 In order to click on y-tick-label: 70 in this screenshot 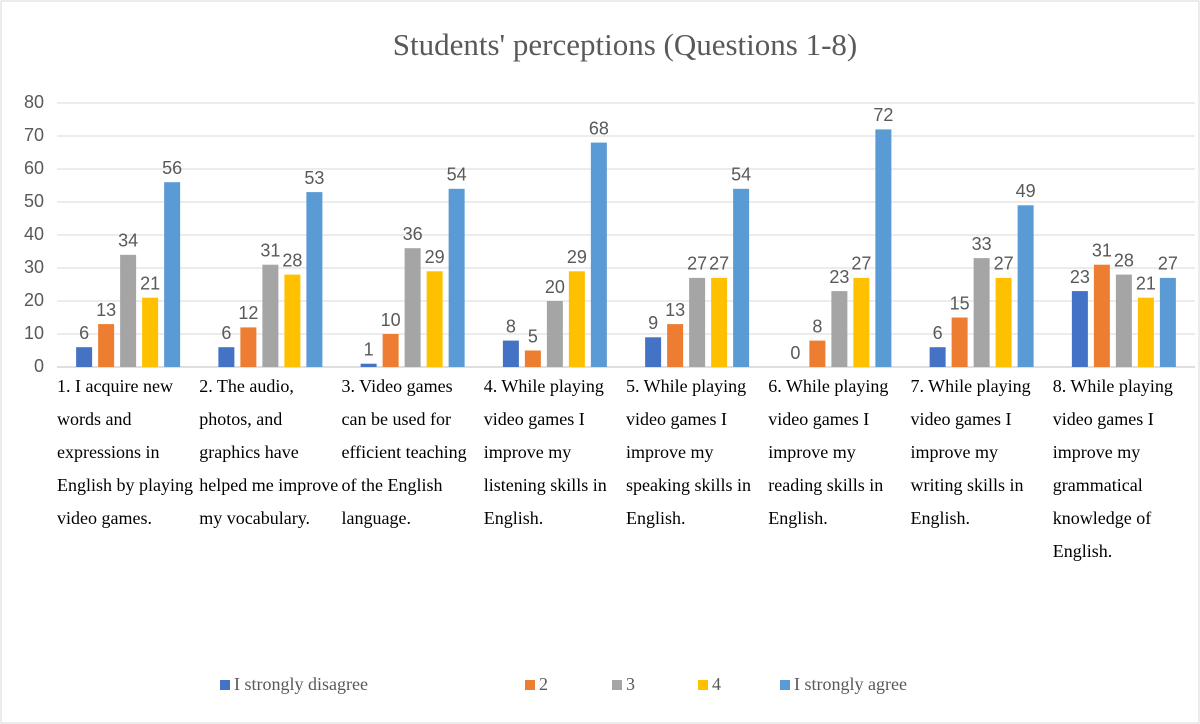, I will do `click(34, 135)`.